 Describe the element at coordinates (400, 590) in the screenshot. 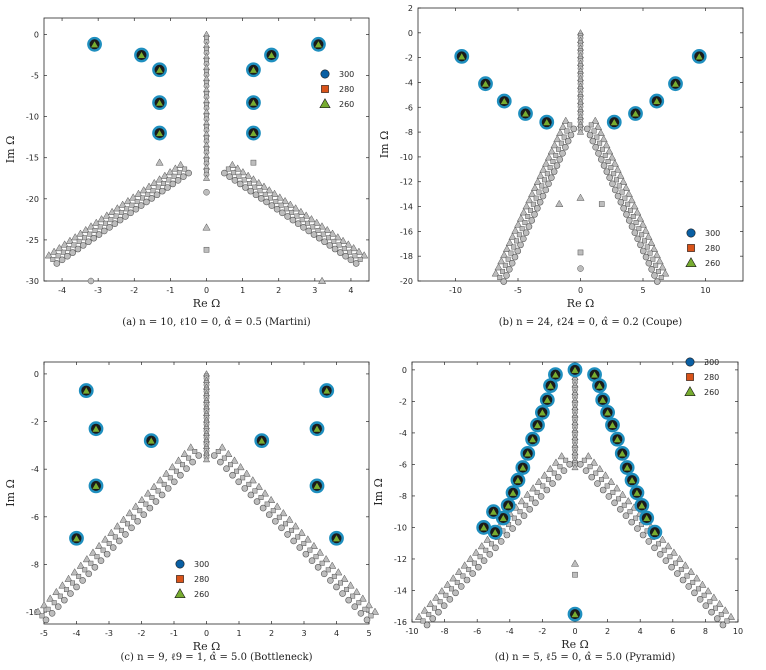

I see `y-tick-label: -14` at that location.